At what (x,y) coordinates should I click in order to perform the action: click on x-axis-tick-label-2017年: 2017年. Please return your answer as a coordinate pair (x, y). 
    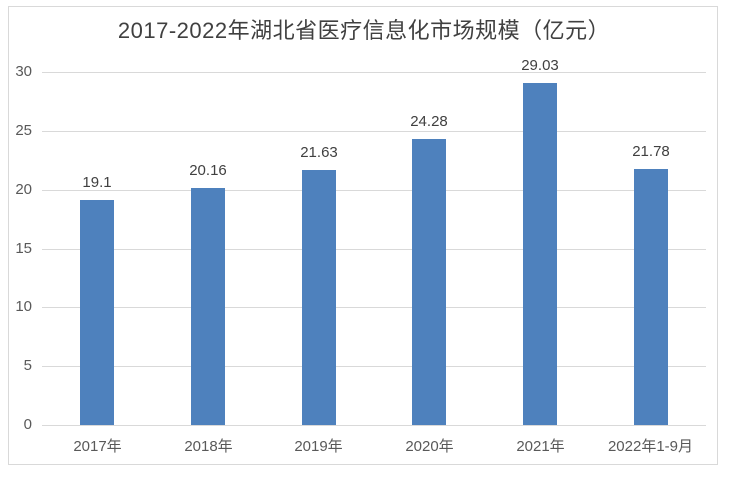
    Looking at the image, I should click on (97, 446).